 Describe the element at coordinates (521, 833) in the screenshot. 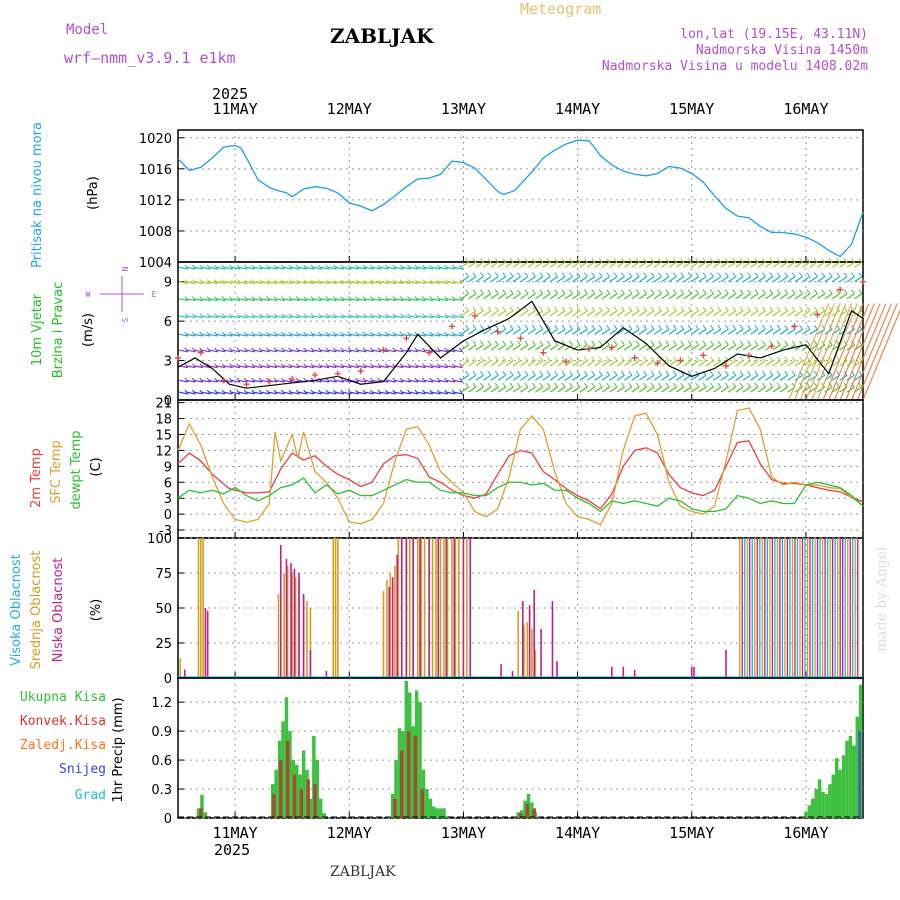

I see `x-axis-bottom: 11MAY 12MAY 13MAY 14MAY 15MAY 16MAY` at that location.